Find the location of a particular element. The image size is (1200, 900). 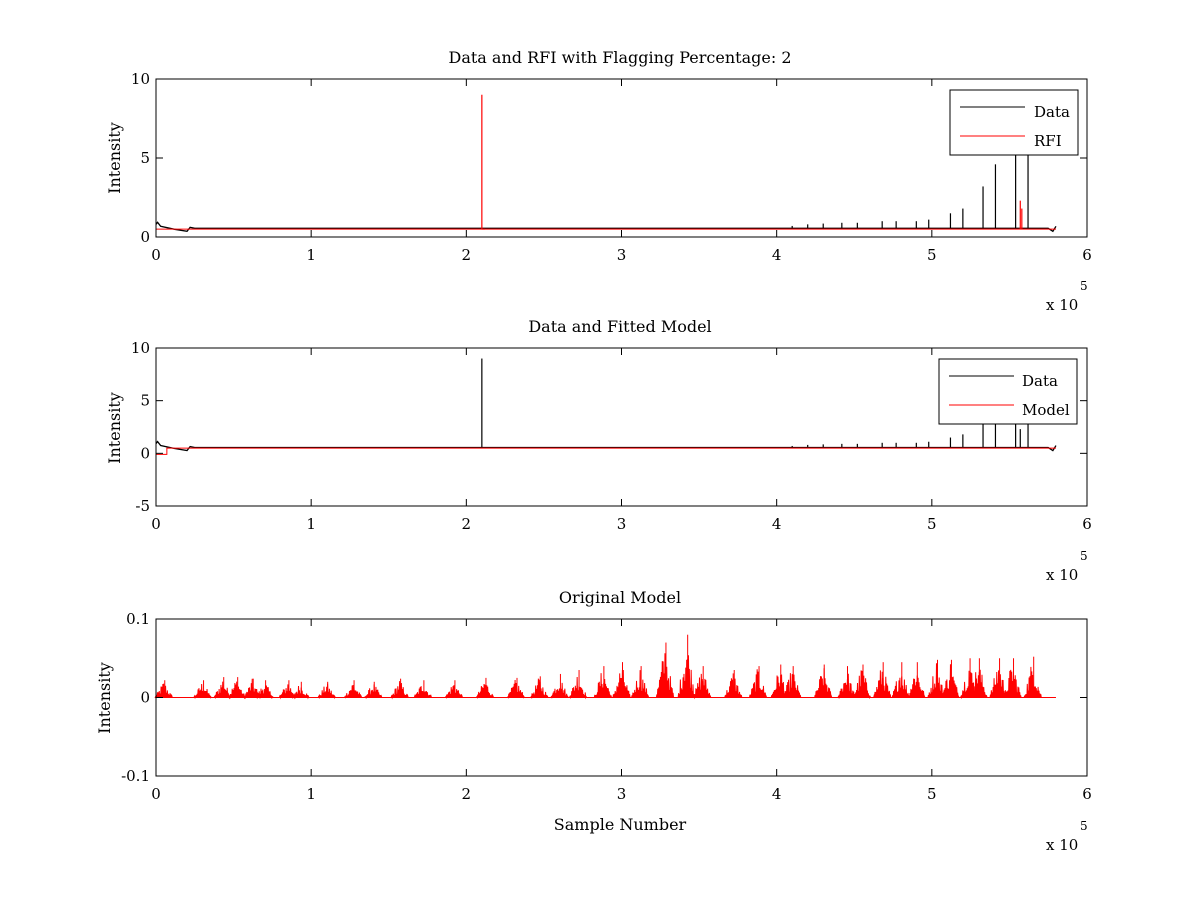

panel3-x-multiplier: x 10 is located at coordinates (1062, 845).